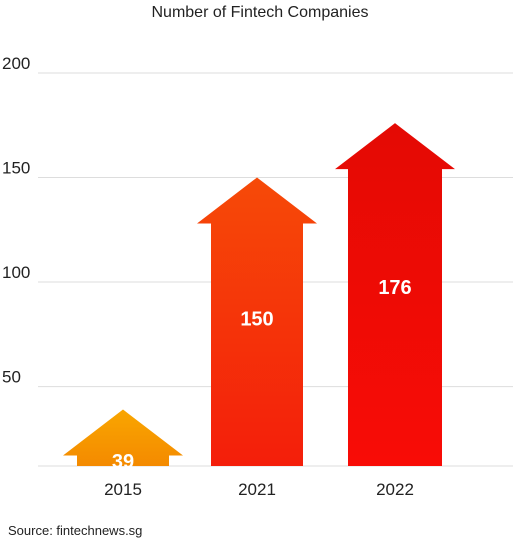 The image size is (513, 543). I want to click on x-tick-label: 2021, so click(257, 489).